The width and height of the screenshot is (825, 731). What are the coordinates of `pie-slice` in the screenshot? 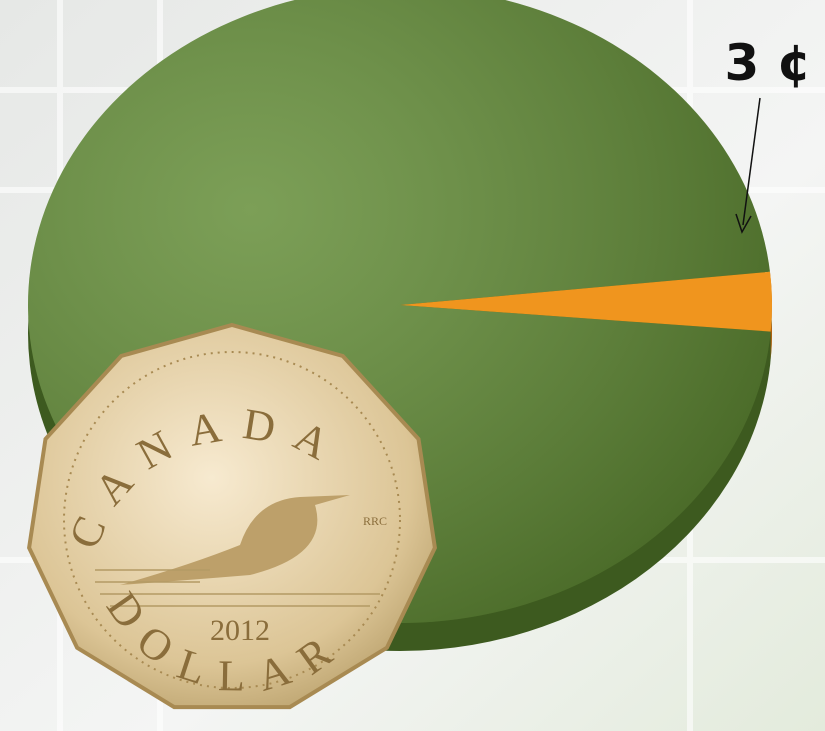 It's located at (586, 301).